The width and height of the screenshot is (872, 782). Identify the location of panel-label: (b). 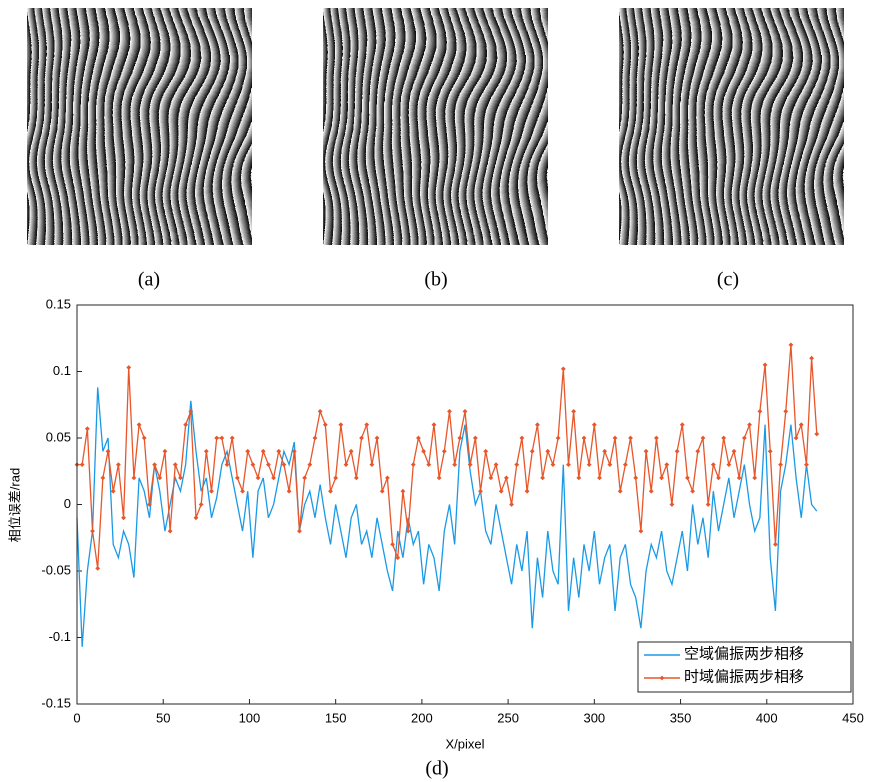
(435, 280).